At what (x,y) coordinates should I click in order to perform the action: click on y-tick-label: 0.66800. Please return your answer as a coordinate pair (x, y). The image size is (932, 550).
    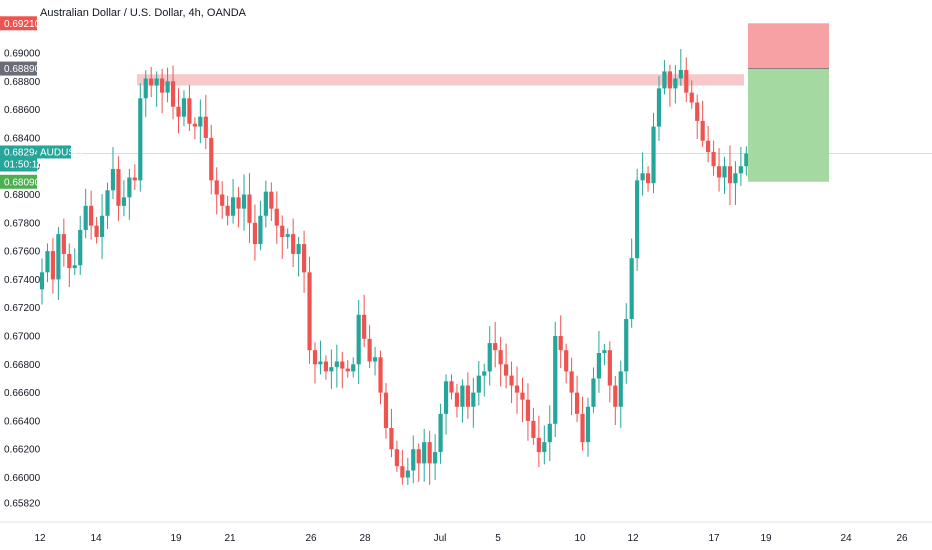
    Looking at the image, I should click on (22, 365).